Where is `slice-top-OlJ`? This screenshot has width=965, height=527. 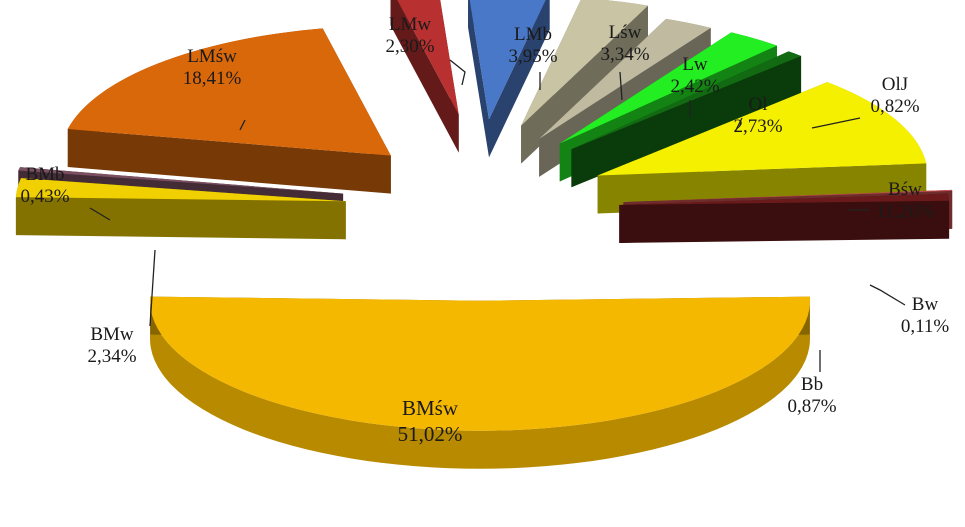
slice-top-OlJ is located at coordinates (686, 100).